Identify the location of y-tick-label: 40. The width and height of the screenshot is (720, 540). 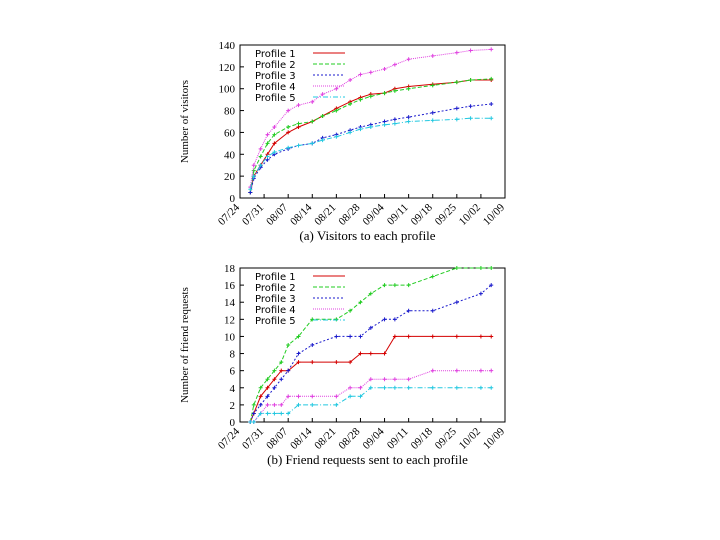
(230, 155).